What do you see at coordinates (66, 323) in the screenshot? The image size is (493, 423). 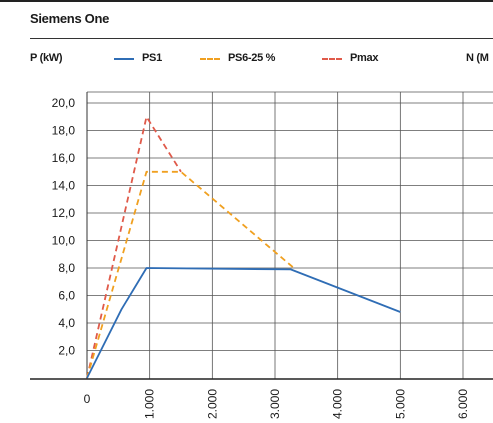 I see `y-tick-label: 4,0` at bounding box center [66, 323].